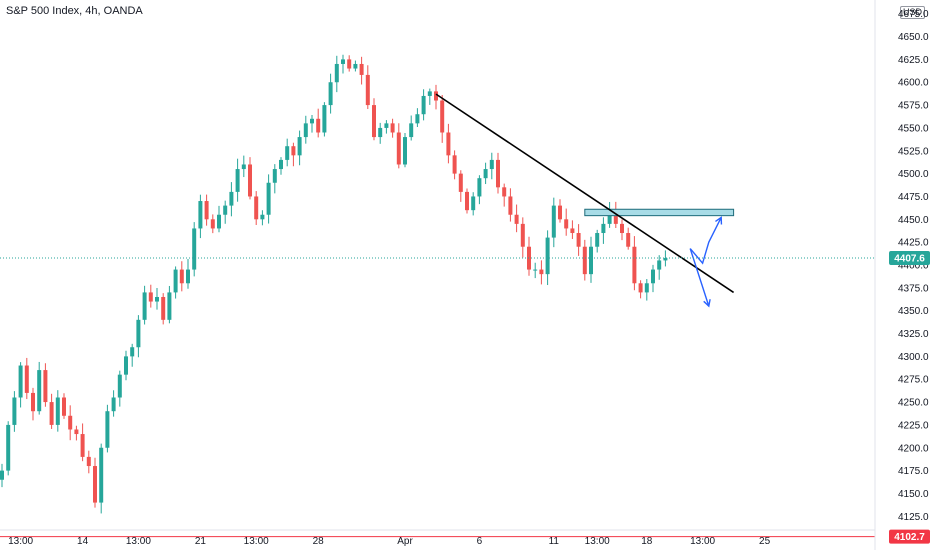  I want to click on price-tag-label: 4102.7, so click(909, 537).